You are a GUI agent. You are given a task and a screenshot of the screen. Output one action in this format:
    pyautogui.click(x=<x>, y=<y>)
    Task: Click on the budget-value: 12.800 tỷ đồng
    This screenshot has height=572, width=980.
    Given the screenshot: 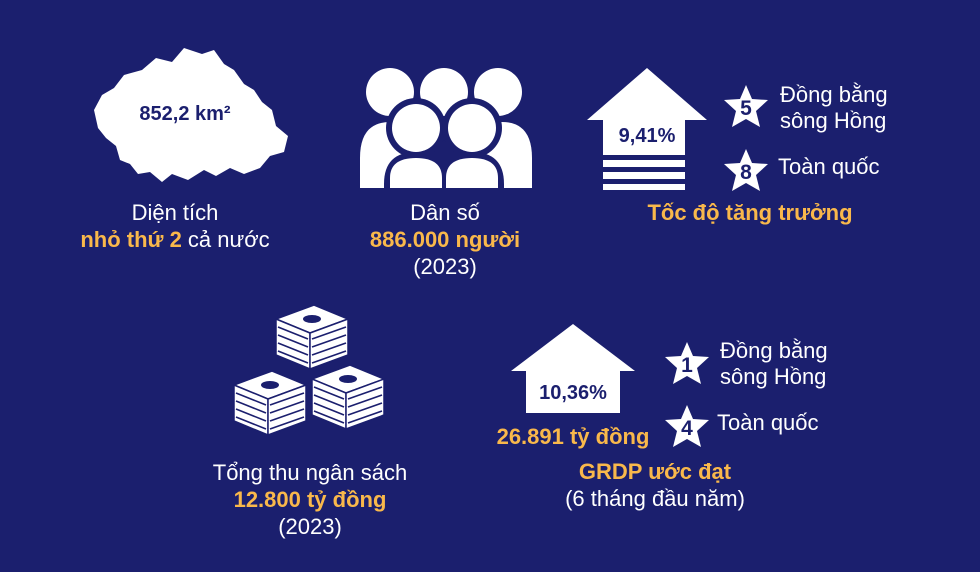 What is the action you would take?
    pyautogui.click(x=310, y=499)
    